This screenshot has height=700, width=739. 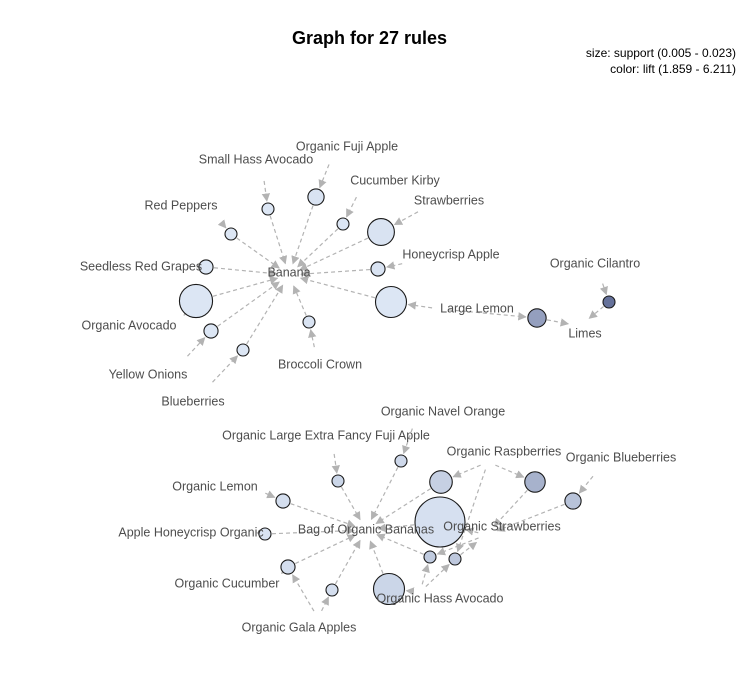 I want to click on item-label-org-cucumber: Organic Cucumber, so click(x=227, y=583).